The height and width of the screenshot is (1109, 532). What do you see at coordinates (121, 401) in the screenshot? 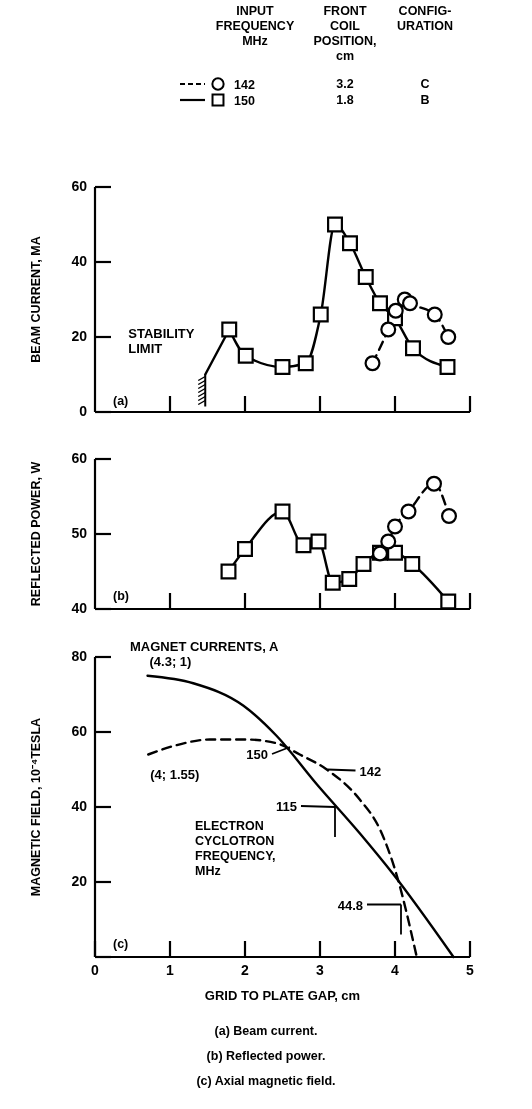
I see `annotation: (a)` at bounding box center [121, 401].